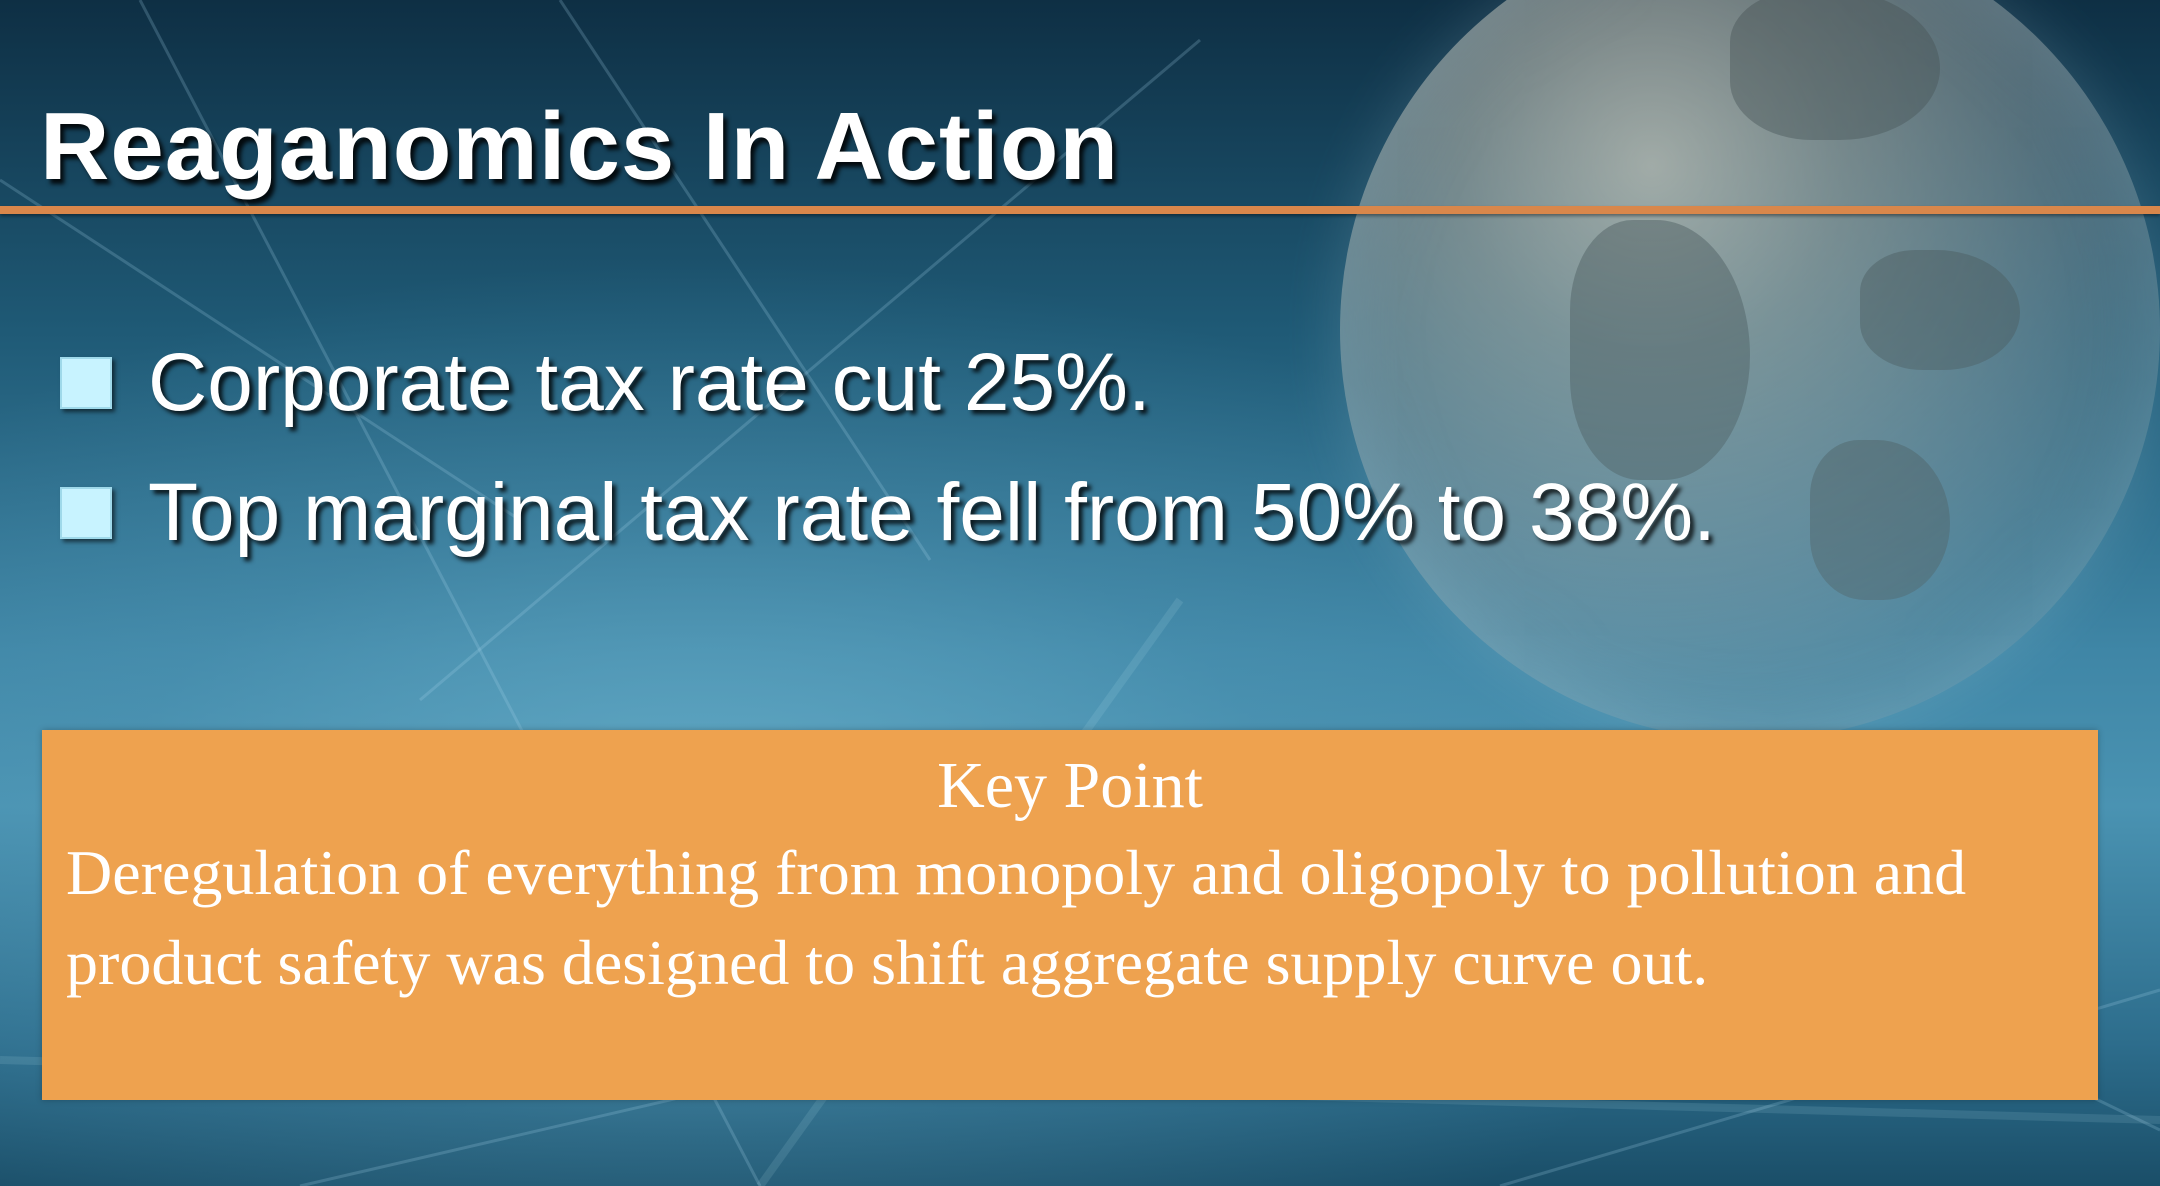 This screenshot has height=1186, width=2160. I want to click on key-point-heading: Key Point, so click(1070, 785).